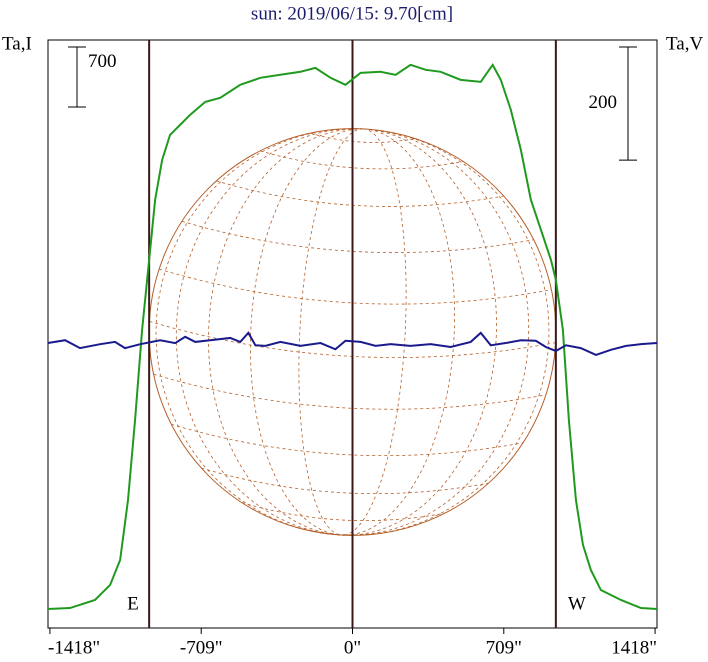 This screenshot has height=662, width=708. Describe the element at coordinates (133, 603) in the screenshot. I see `limb-label: E` at that location.